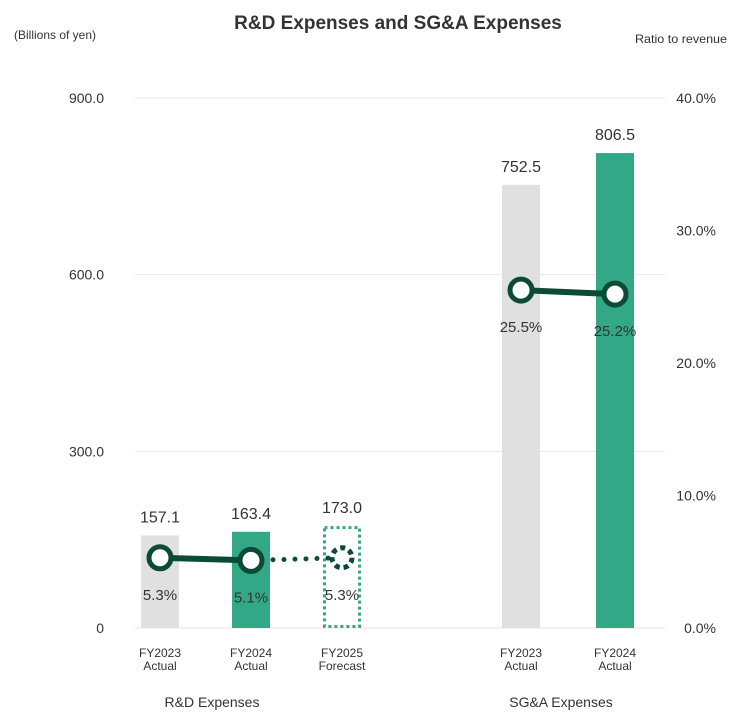  What do you see at coordinates (86, 451) in the screenshot?
I see `left-tick-label: 300.0` at bounding box center [86, 451].